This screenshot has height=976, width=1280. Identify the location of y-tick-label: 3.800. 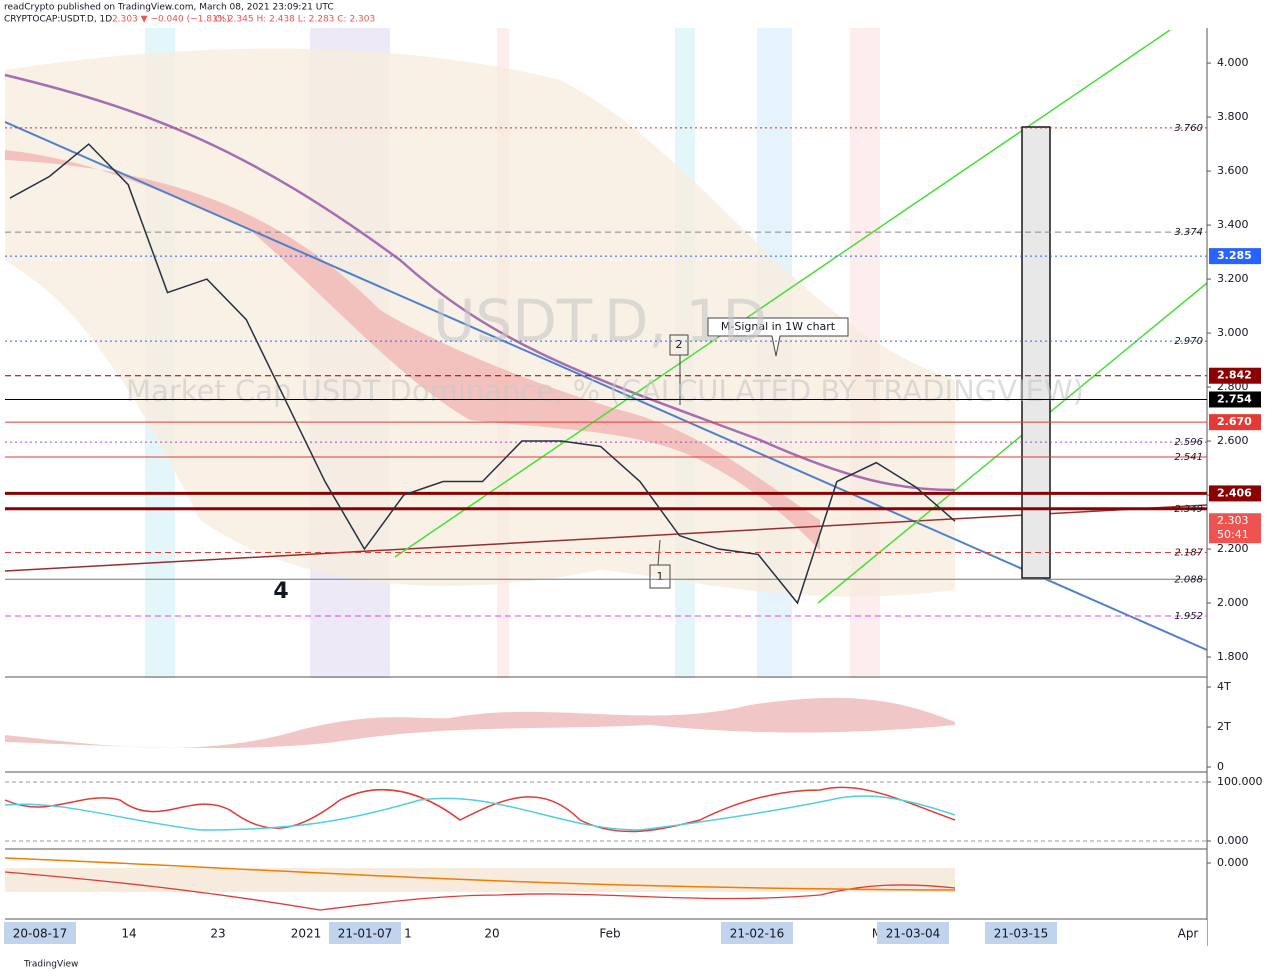
(1233, 116).